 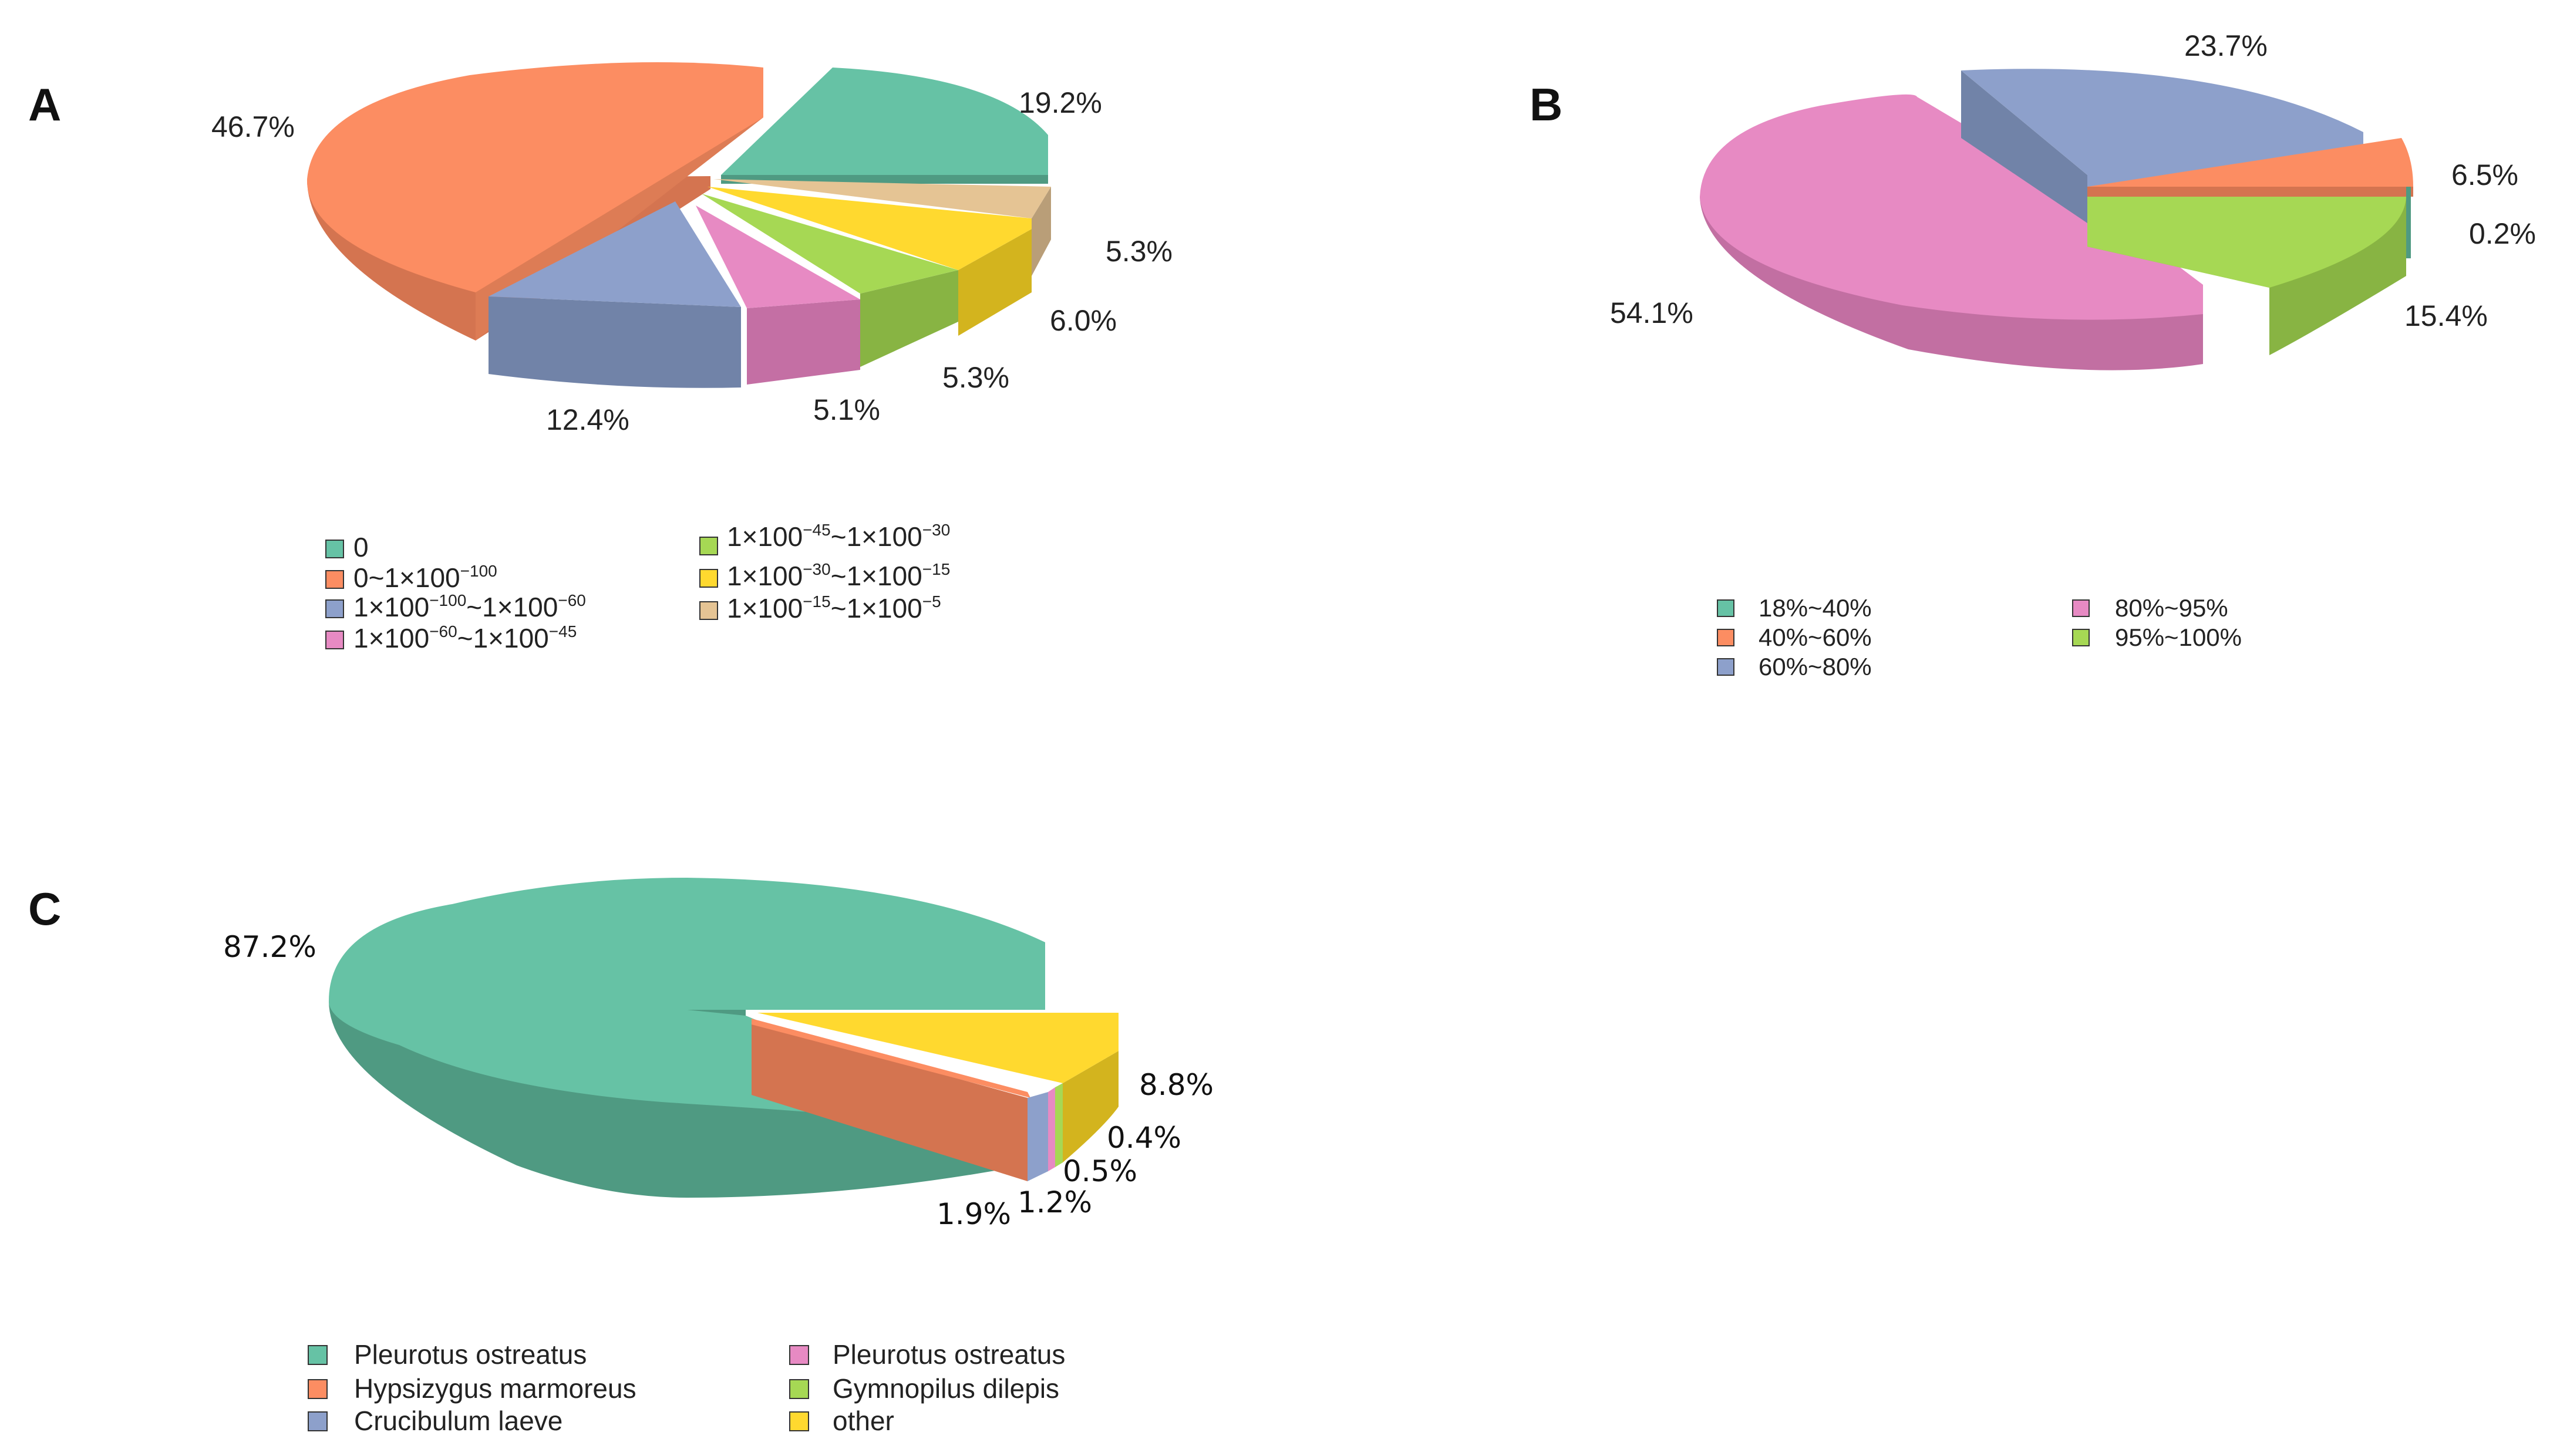 I want to click on label-c-0: 87.2%, so click(x=269, y=947).